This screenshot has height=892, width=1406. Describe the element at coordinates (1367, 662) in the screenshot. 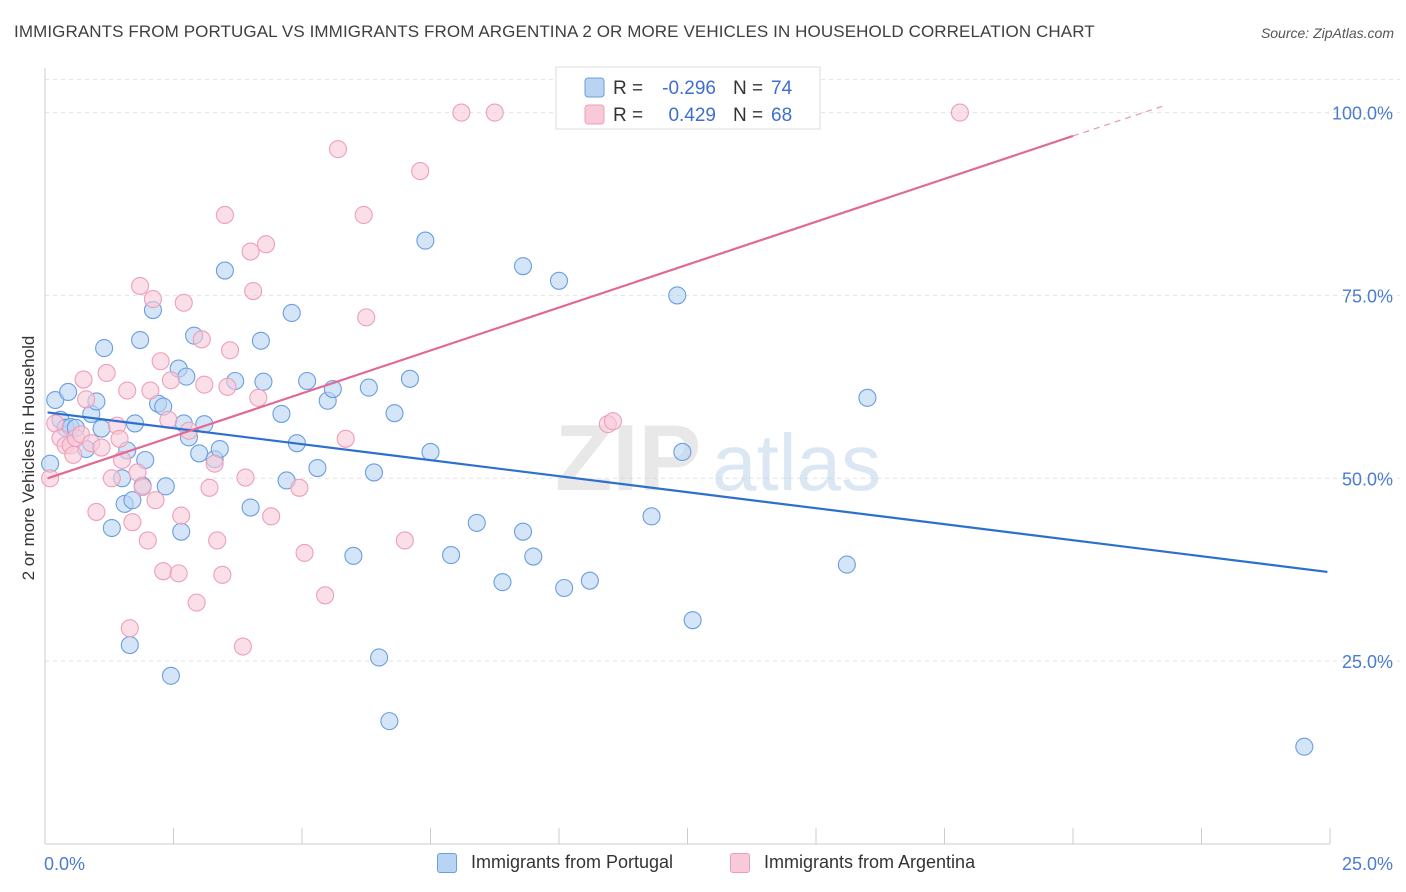

I see `y-tick-label: 25.0%` at that location.